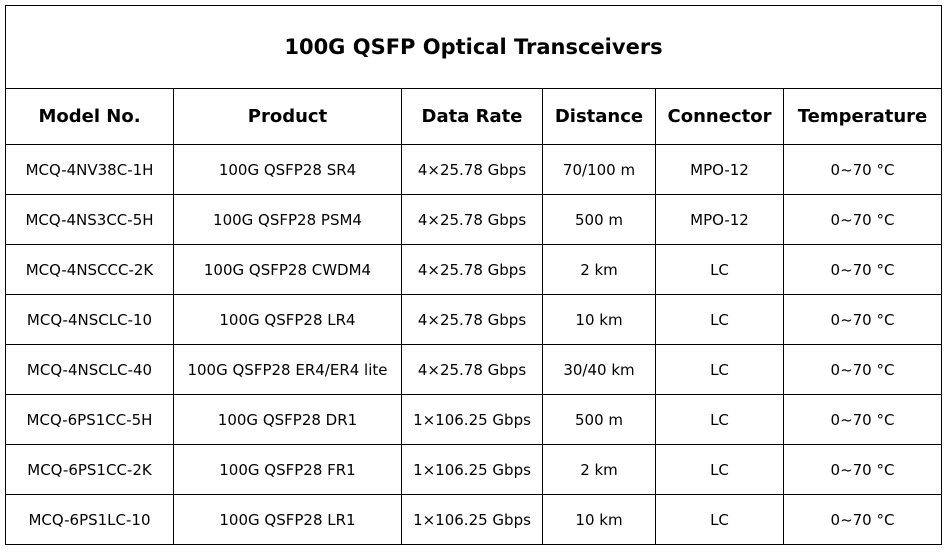 The width and height of the screenshot is (945, 553). Describe the element at coordinates (89, 419) in the screenshot. I see `cell-model-no: MCQ-6PS1CC-5H` at that location.